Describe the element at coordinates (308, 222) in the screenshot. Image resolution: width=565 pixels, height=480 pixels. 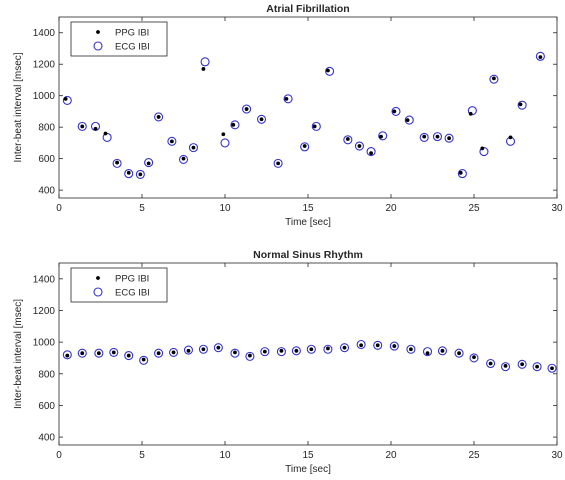
I see `x-axis-label: Time [sec]` at that location.